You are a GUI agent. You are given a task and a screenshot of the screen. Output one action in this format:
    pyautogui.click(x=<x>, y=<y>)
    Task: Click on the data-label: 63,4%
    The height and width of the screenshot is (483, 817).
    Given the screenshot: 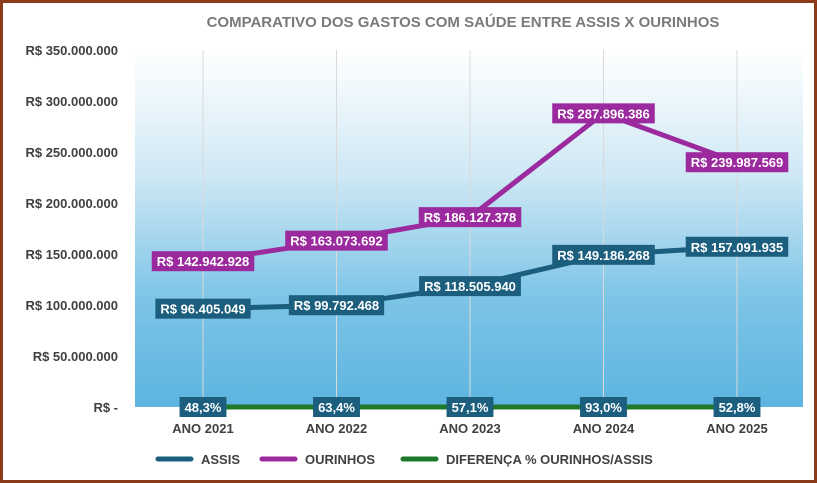 What is the action you would take?
    pyautogui.click(x=336, y=407)
    